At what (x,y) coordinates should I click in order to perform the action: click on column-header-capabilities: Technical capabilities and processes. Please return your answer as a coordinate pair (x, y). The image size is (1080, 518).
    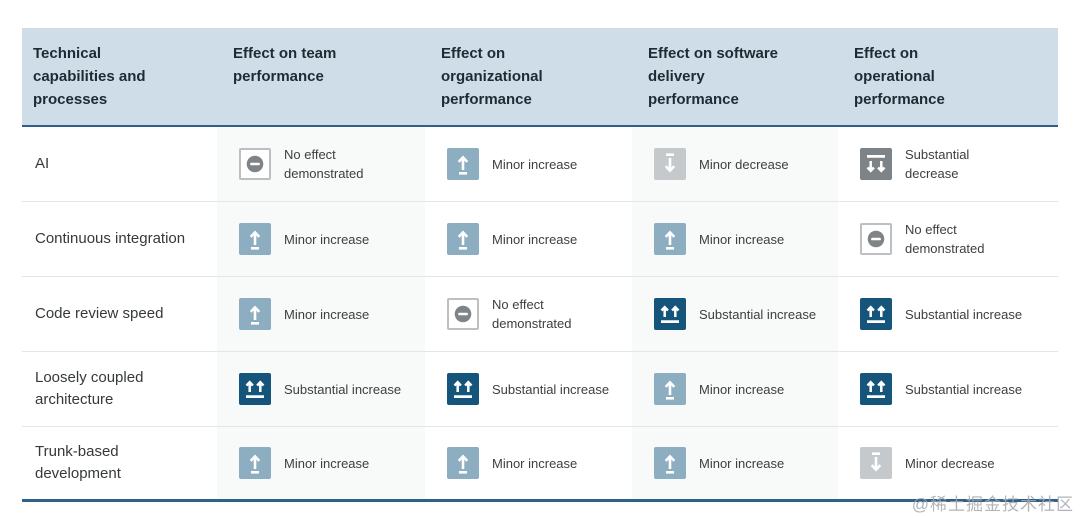
    Looking at the image, I should click on (119, 76).